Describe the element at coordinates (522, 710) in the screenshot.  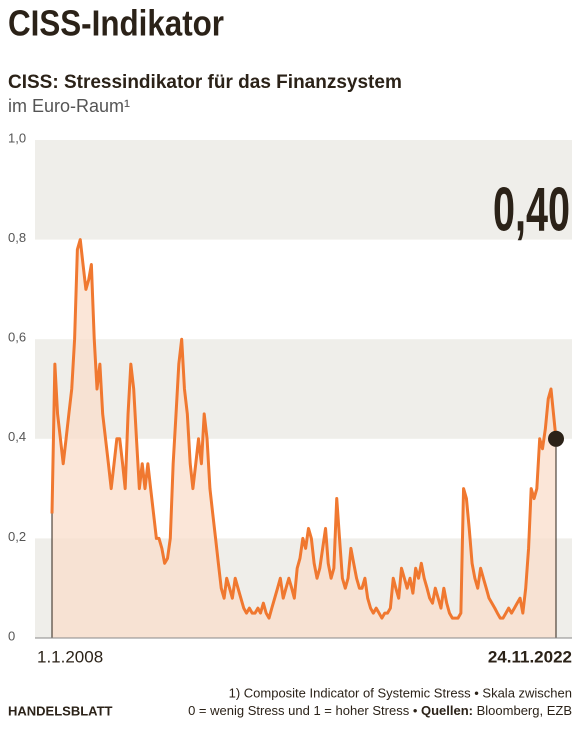
I see `source: Bloomberg, EZB` at that location.